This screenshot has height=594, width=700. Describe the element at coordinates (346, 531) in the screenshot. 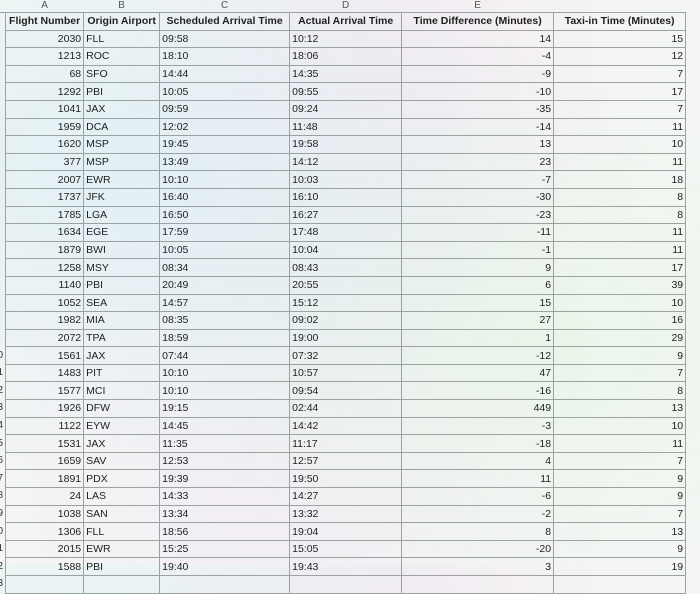

I see `table-cell: 19:04` at that location.